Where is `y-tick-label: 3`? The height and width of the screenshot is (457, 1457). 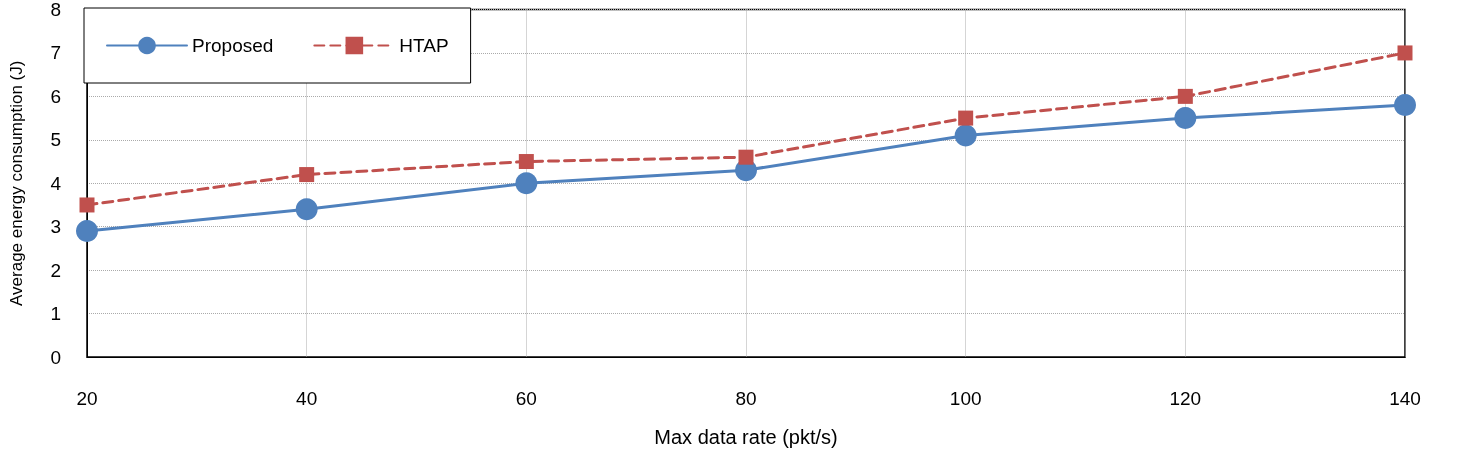
y-tick-label: 3 is located at coordinates (55, 227).